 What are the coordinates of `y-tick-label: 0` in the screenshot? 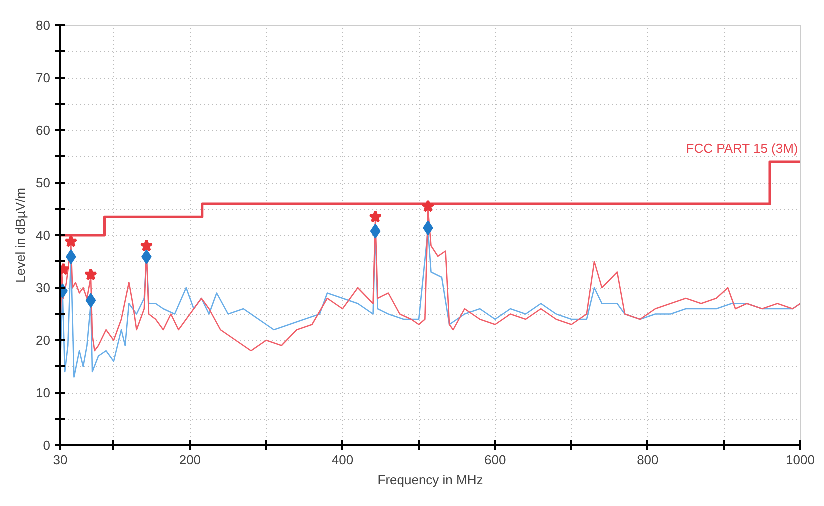 It's located at (47, 445).